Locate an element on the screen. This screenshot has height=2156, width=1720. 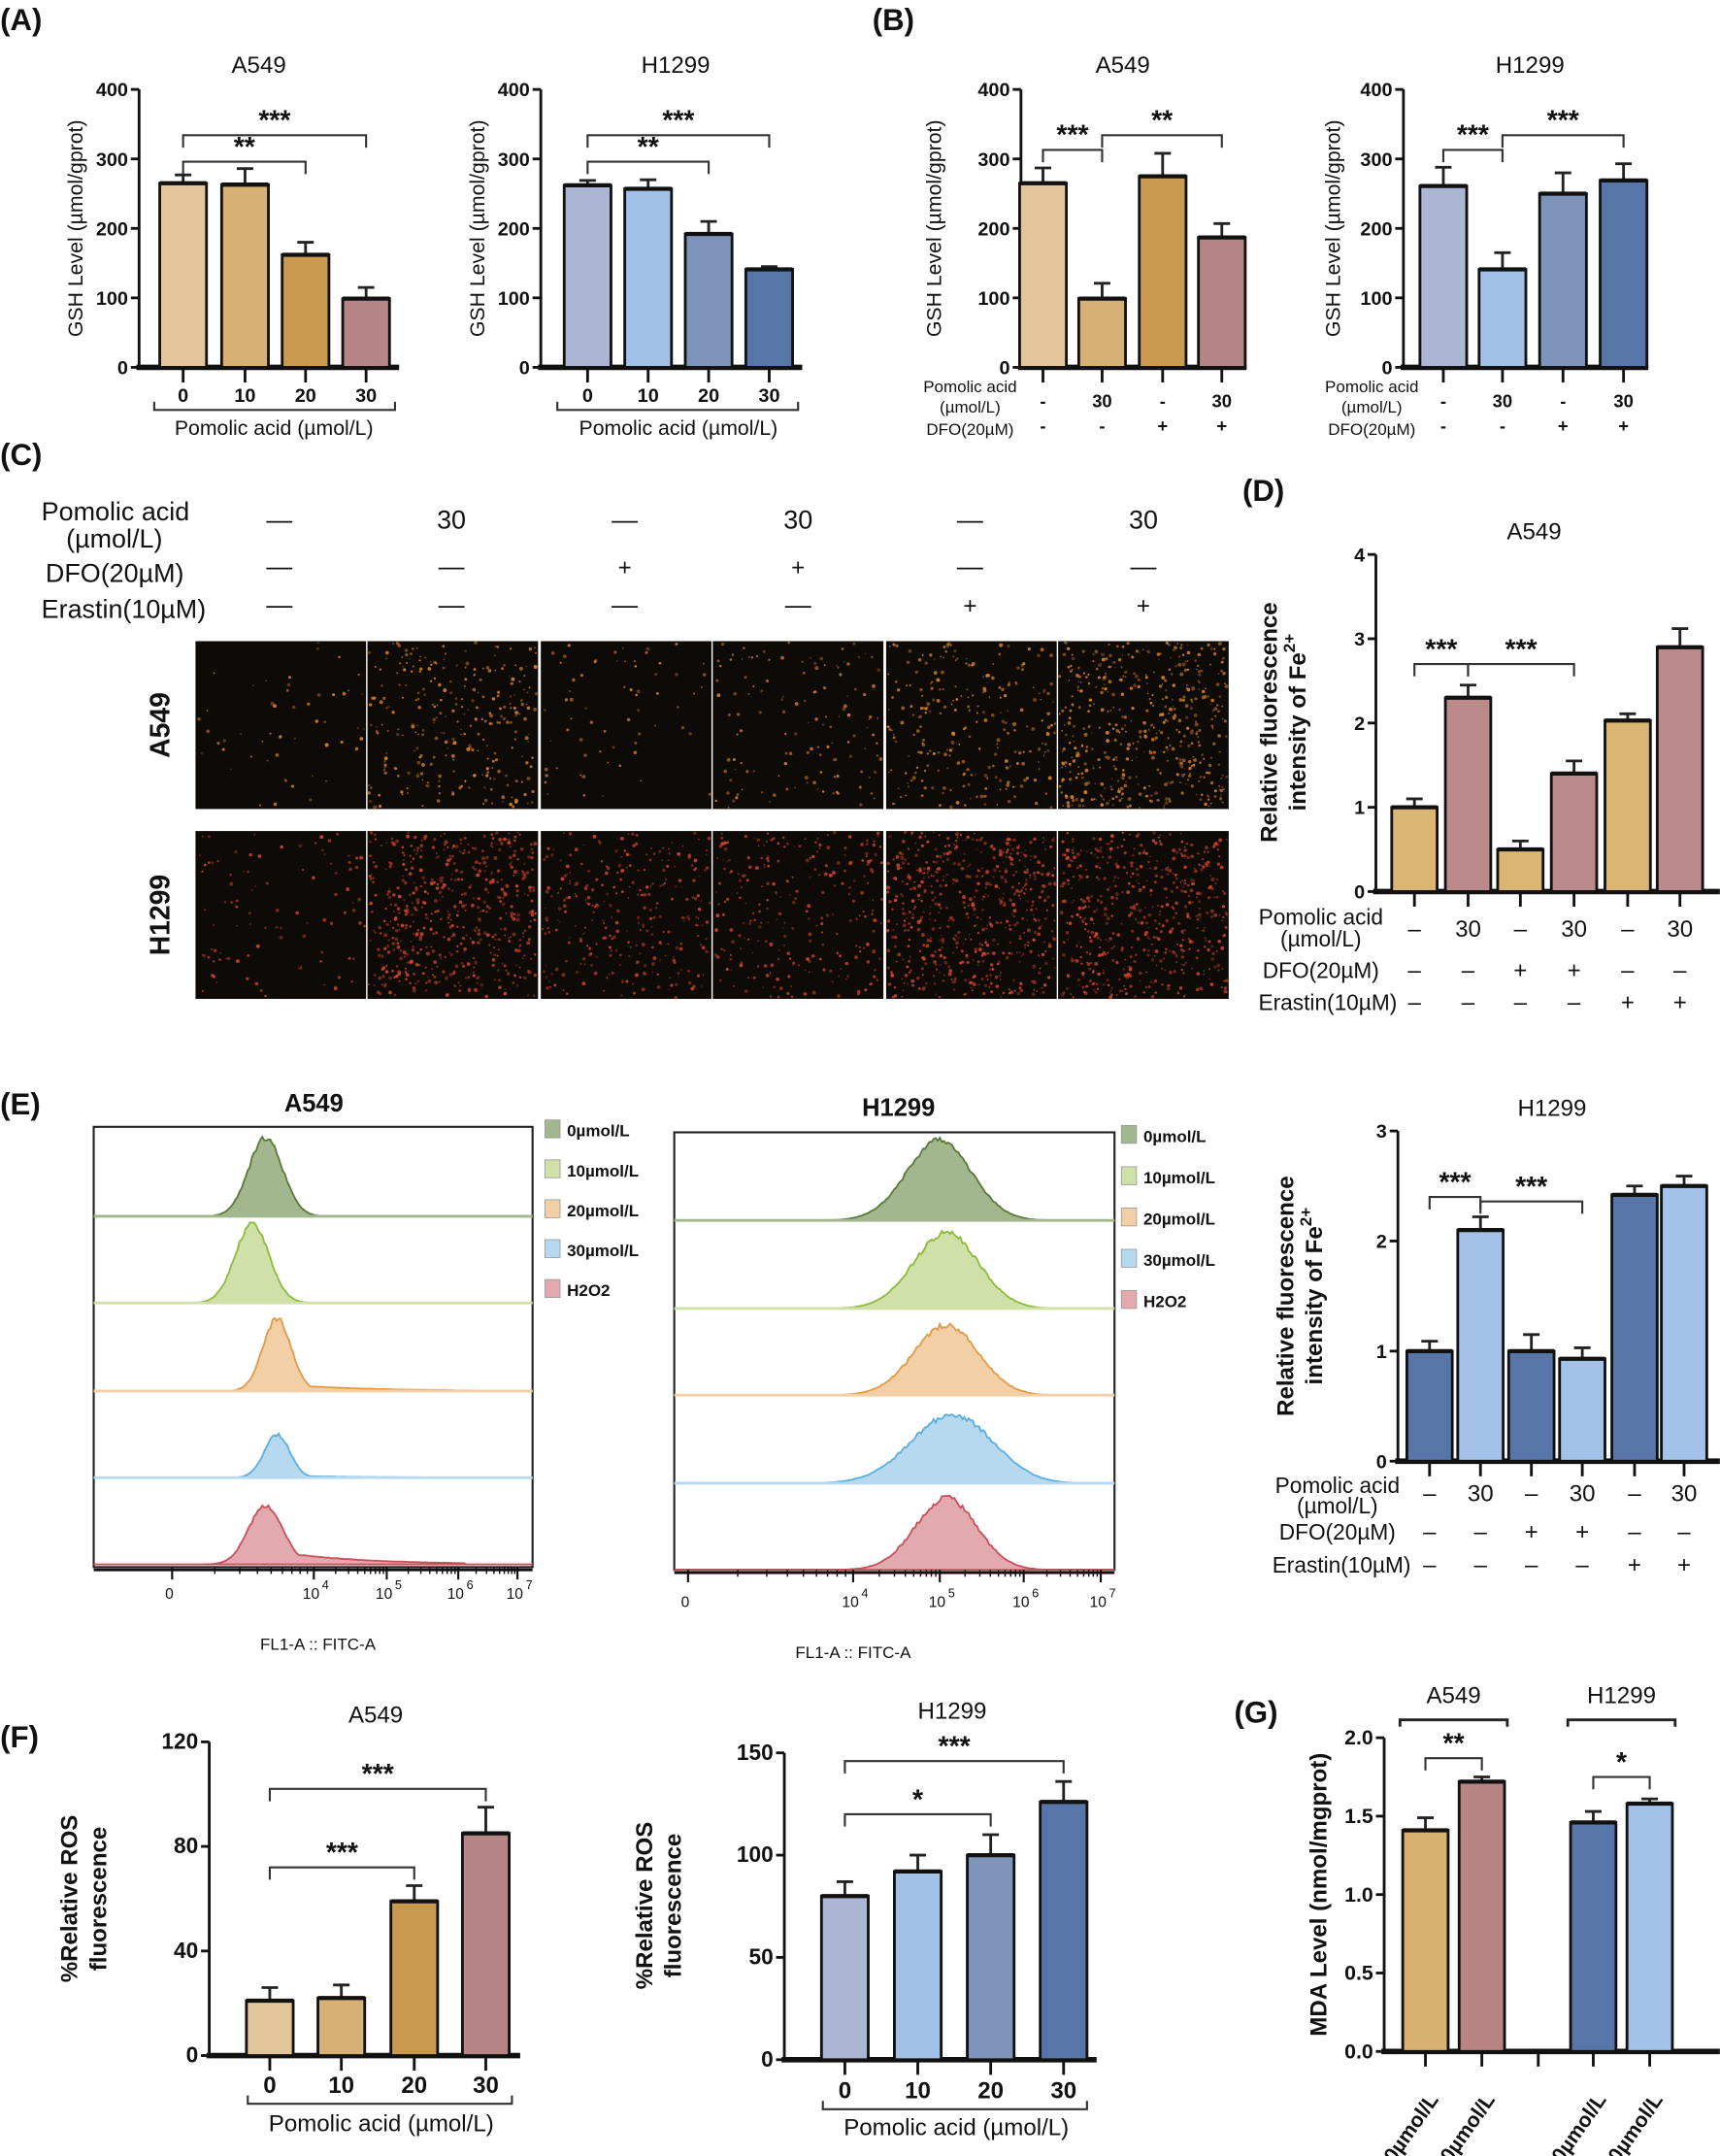
fluorescence-image is located at coordinates (281, 916).